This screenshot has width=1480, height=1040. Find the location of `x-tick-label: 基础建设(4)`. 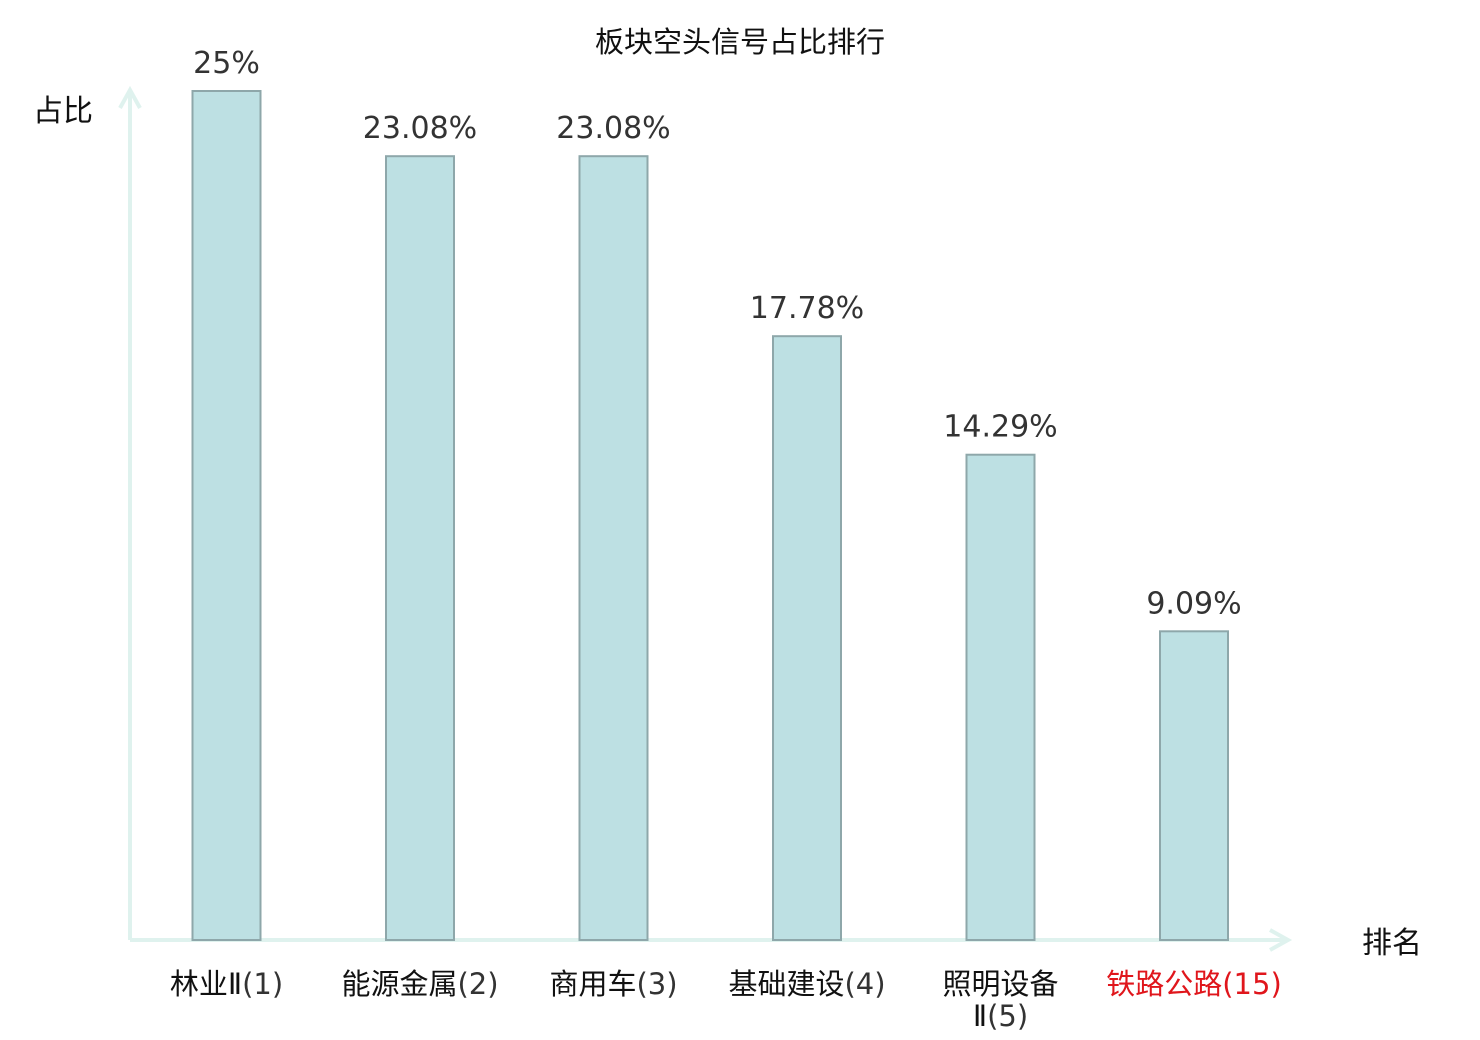

x-tick-label: 基础建设(4) is located at coordinates (806, 984).